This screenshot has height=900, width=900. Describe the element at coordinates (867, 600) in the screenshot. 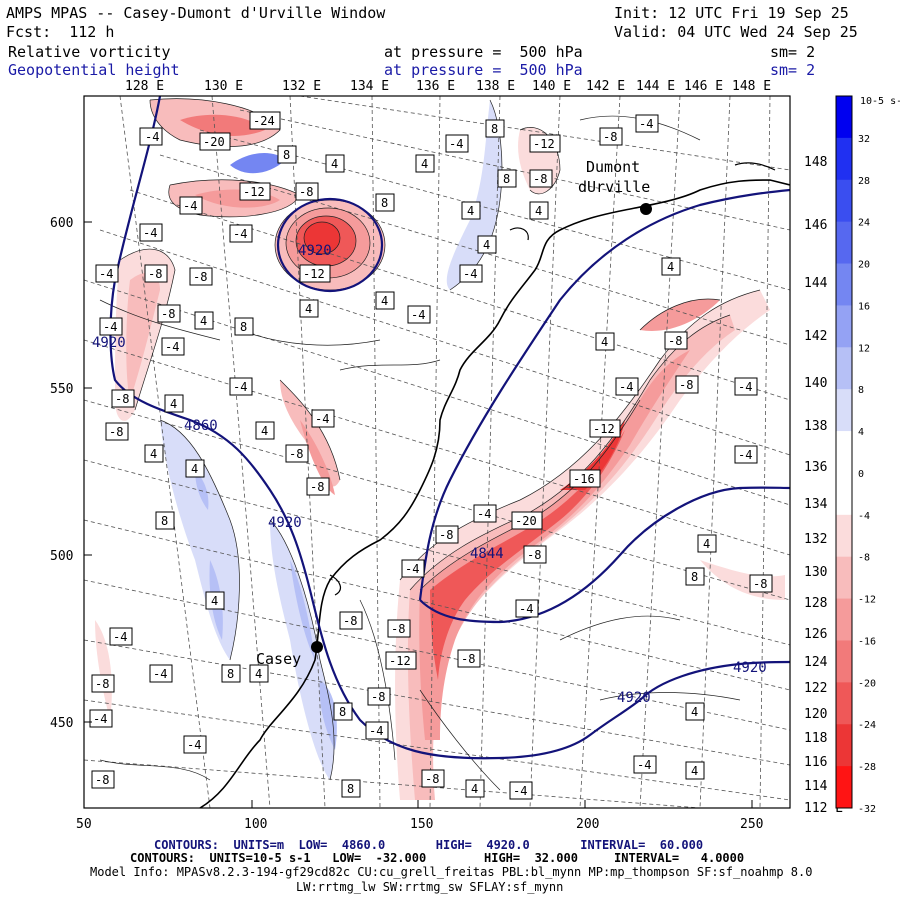

I see `colorbar-tick-label: -12` at that location.